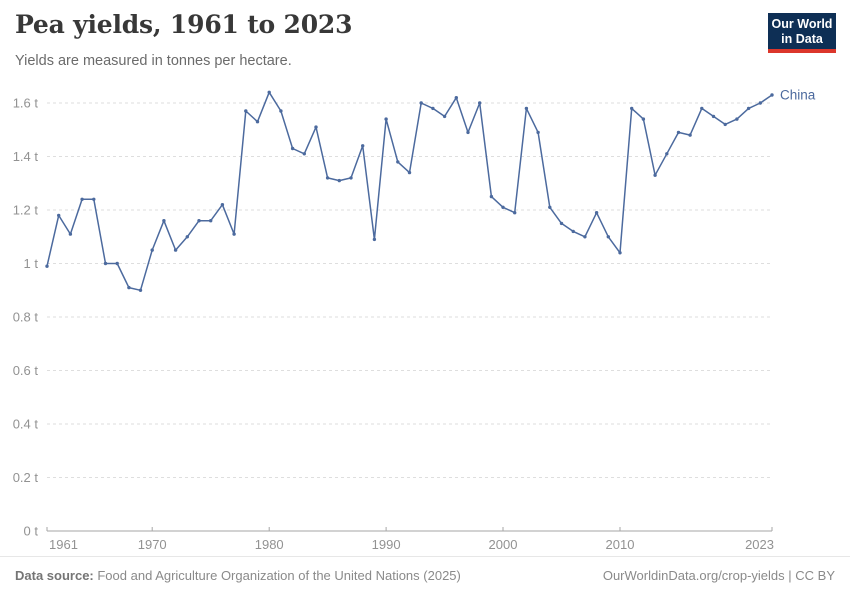  What do you see at coordinates (152, 544) in the screenshot?
I see `x-axis-label: 1970` at bounding box center [152, 544].